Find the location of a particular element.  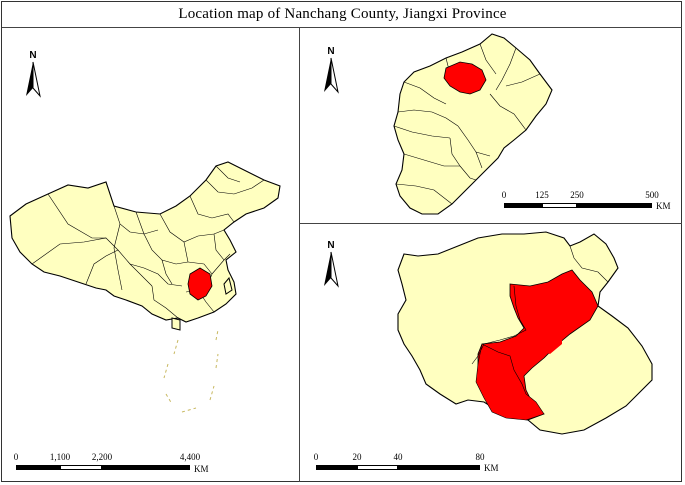

scale-tick: 1,100 is located at coordinates (60, 457).